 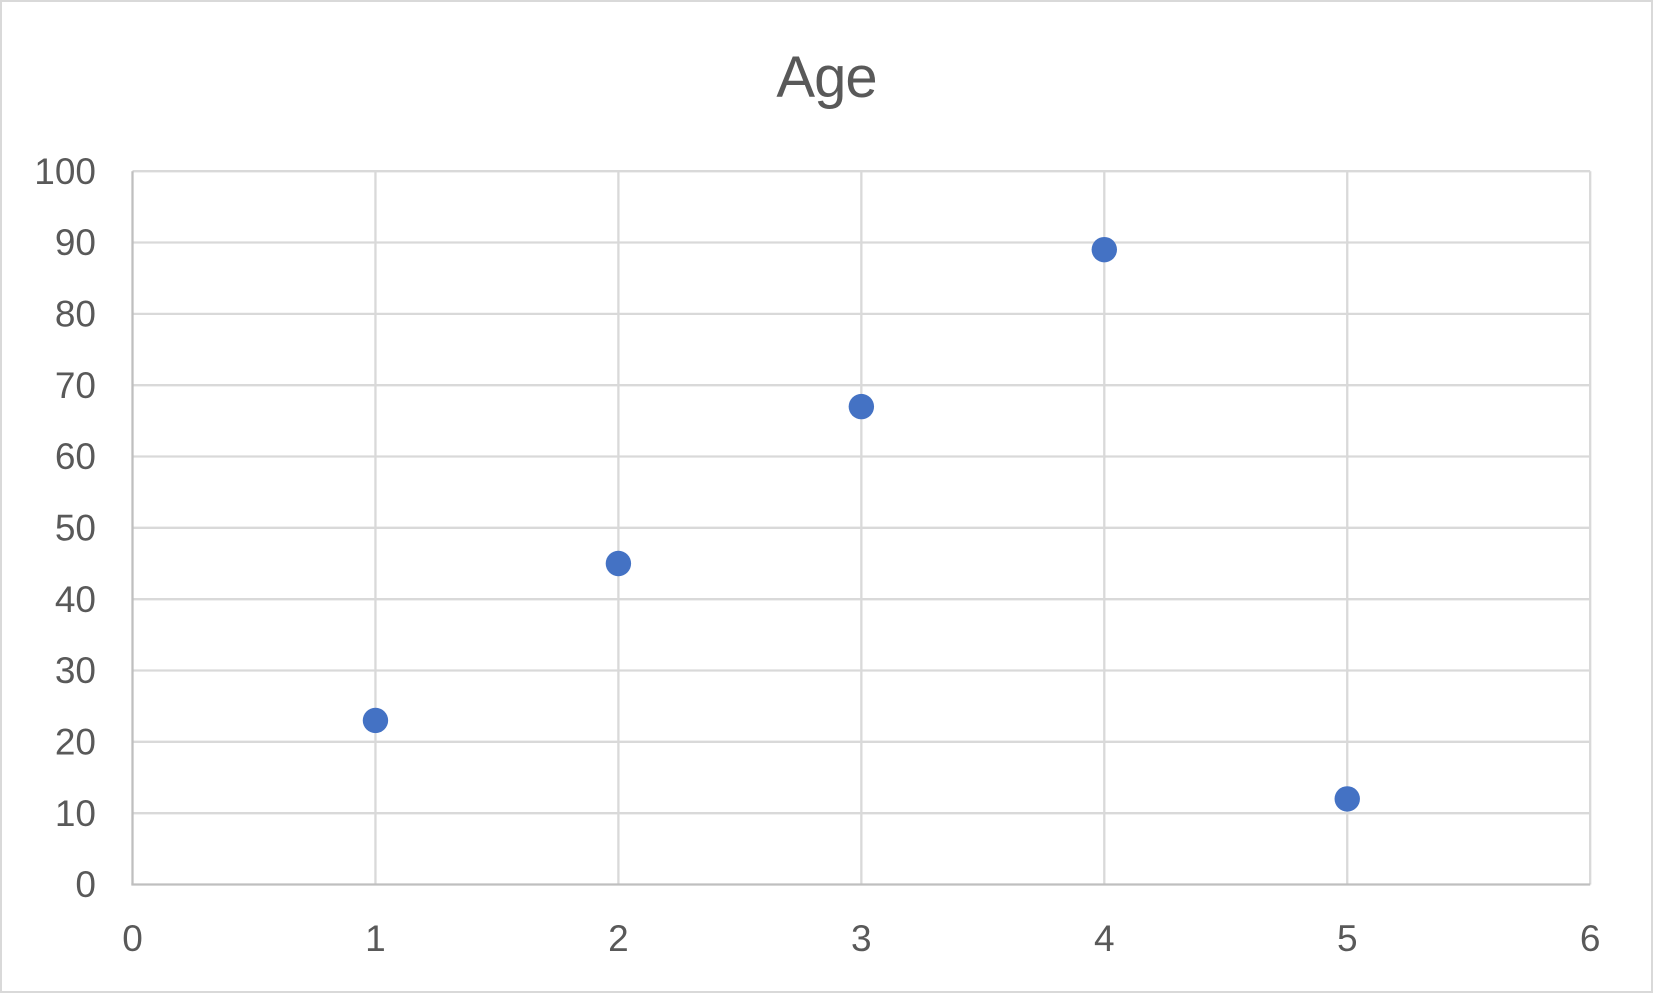 I want to click on svg-text: 3, so click(x=861, y=938).